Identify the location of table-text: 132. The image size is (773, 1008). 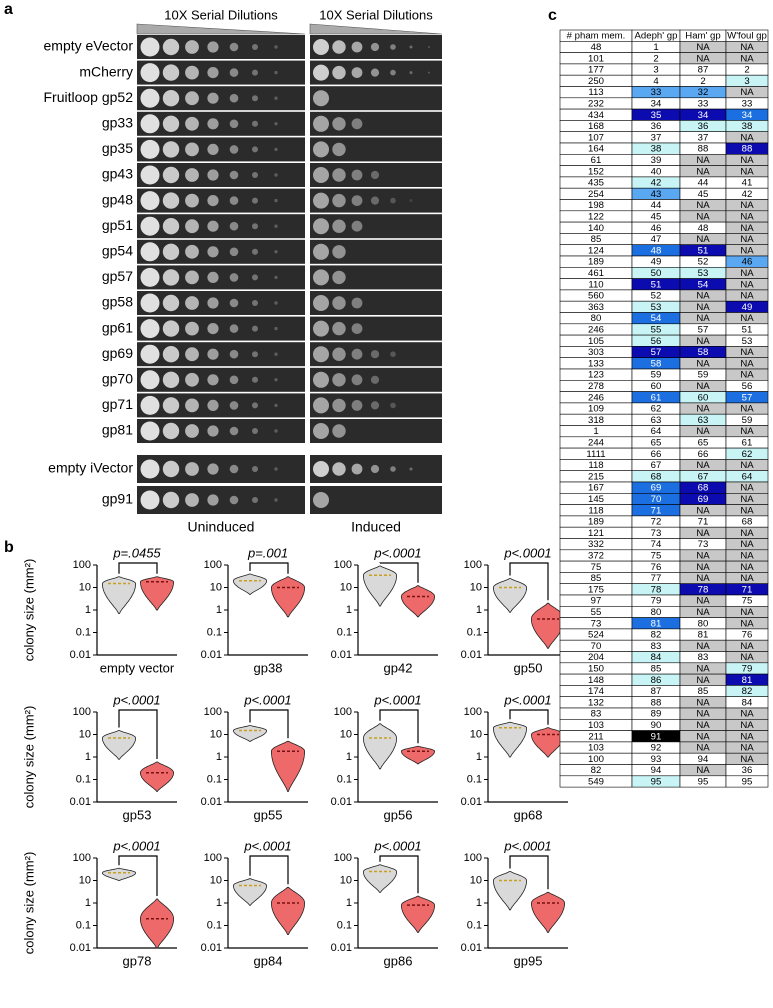
(596, 702).